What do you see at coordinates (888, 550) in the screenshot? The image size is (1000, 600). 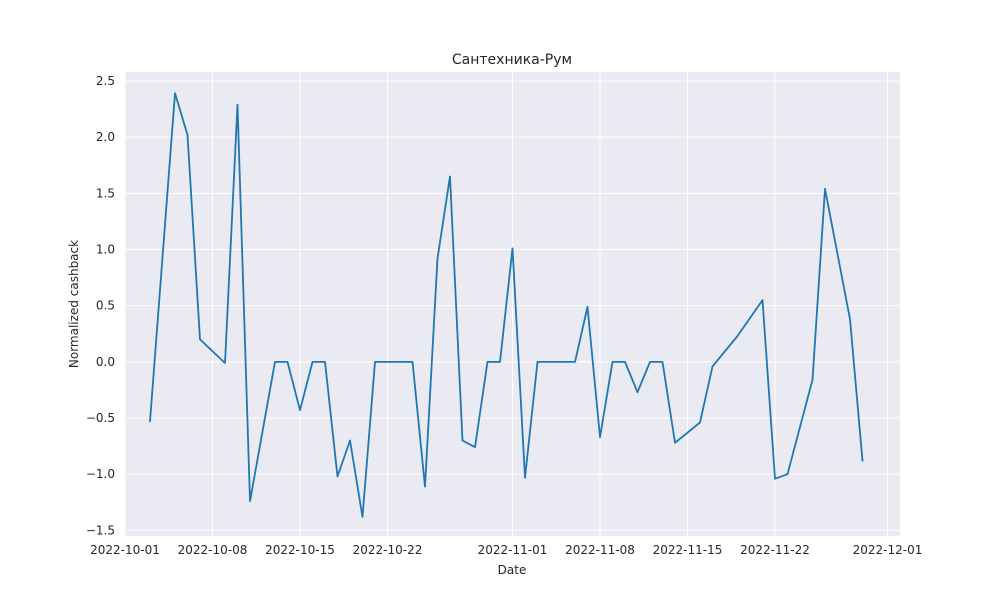 I see `x-tick-label: 2022-12-01` at bounding box center [888, 550].